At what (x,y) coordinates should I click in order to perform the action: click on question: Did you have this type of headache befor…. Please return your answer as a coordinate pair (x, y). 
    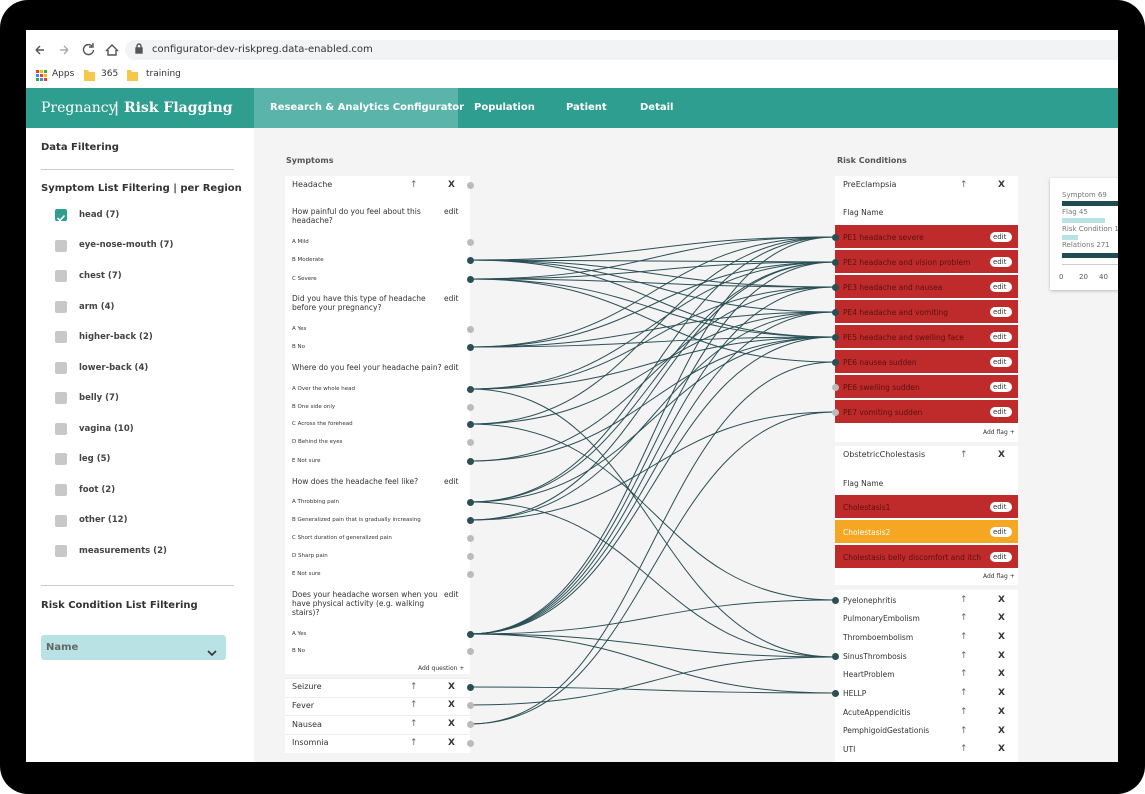
    Looking at the image, I should click on (359, 303).